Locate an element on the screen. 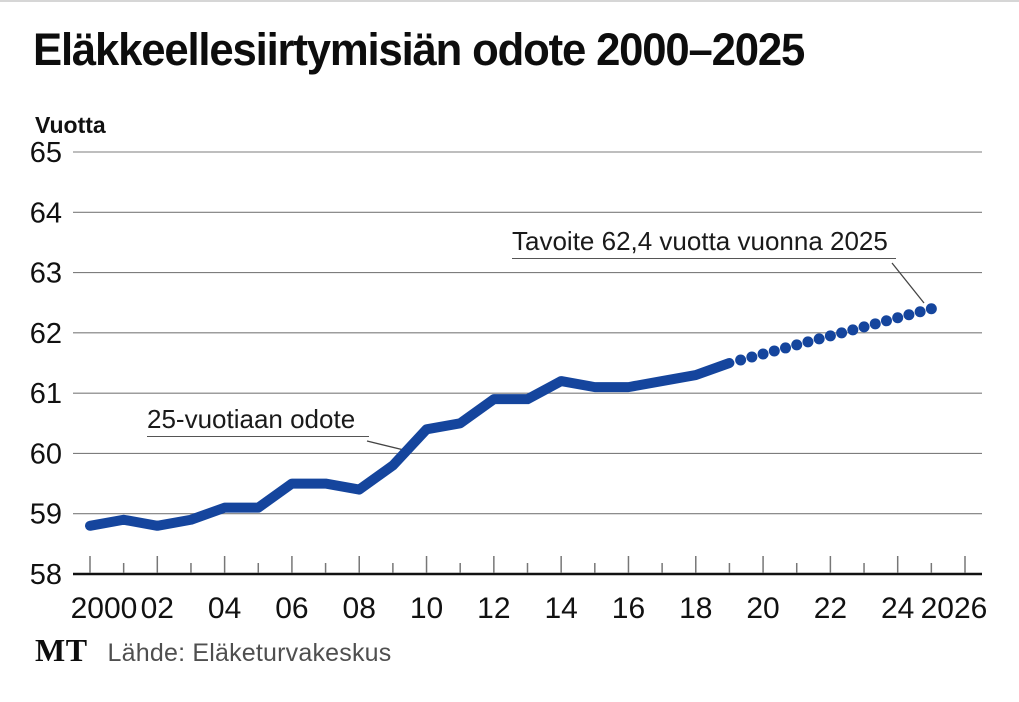 This screenshot has width=1019, height=702. y-tick-label: 61 is located at coordinates (46, 394).